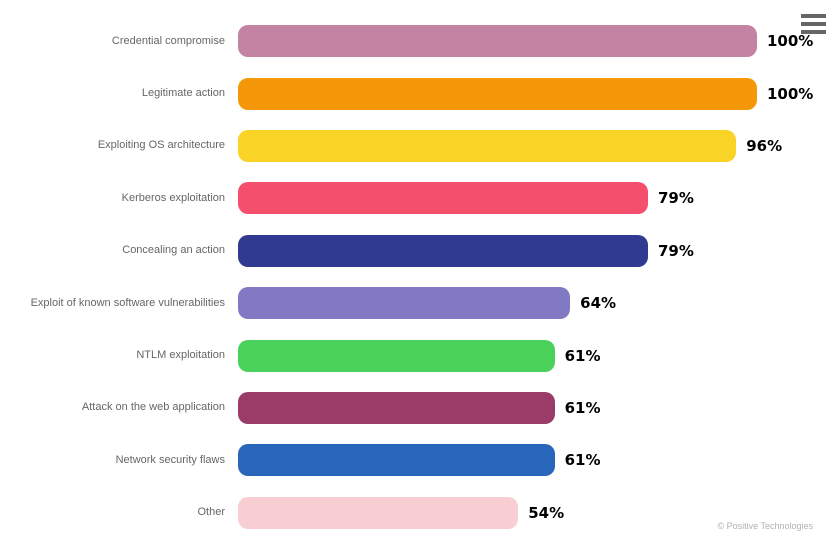  I want to click on category-label: Legitimate action, so click(183, 92).